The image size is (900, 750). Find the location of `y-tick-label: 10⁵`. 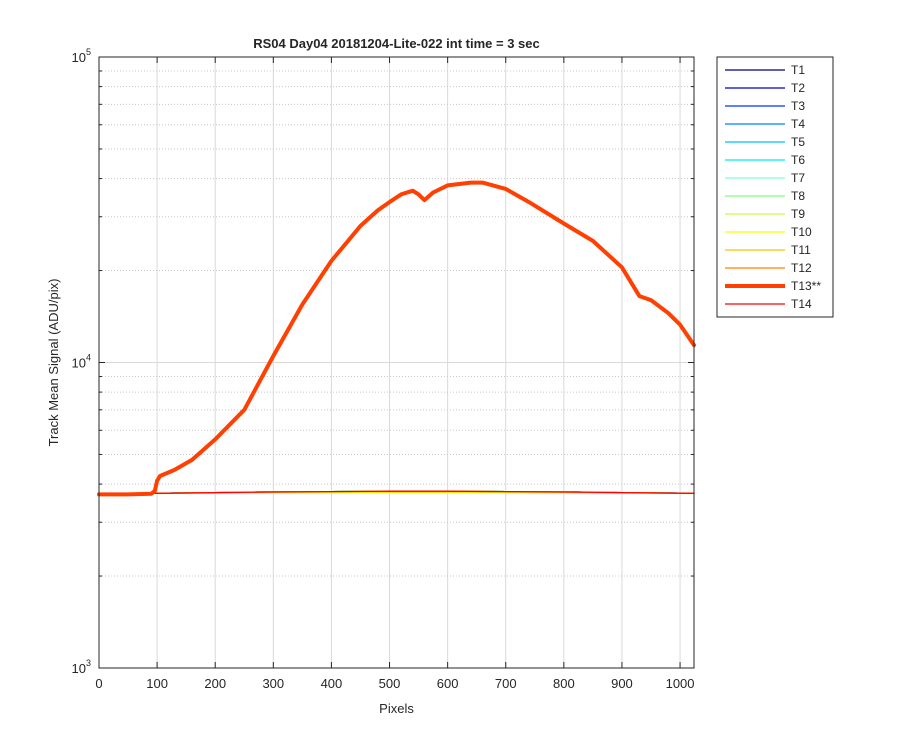

y-tick-label: 10⁵ is located at coordinates (81, 56).